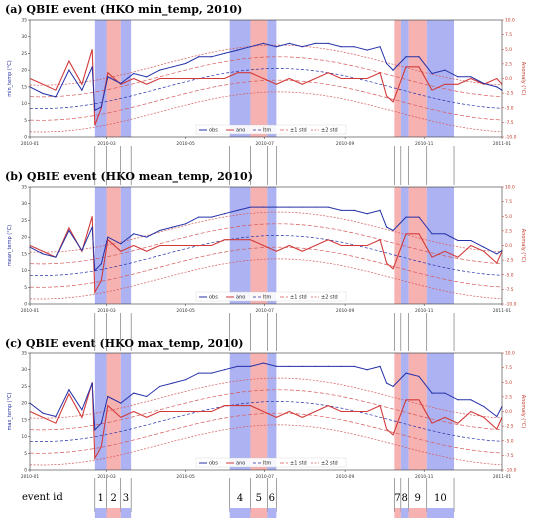  Describe the element at coordinates (30, 477) in the screenshot. I see `x-tick-label: 2010-01` at that location.